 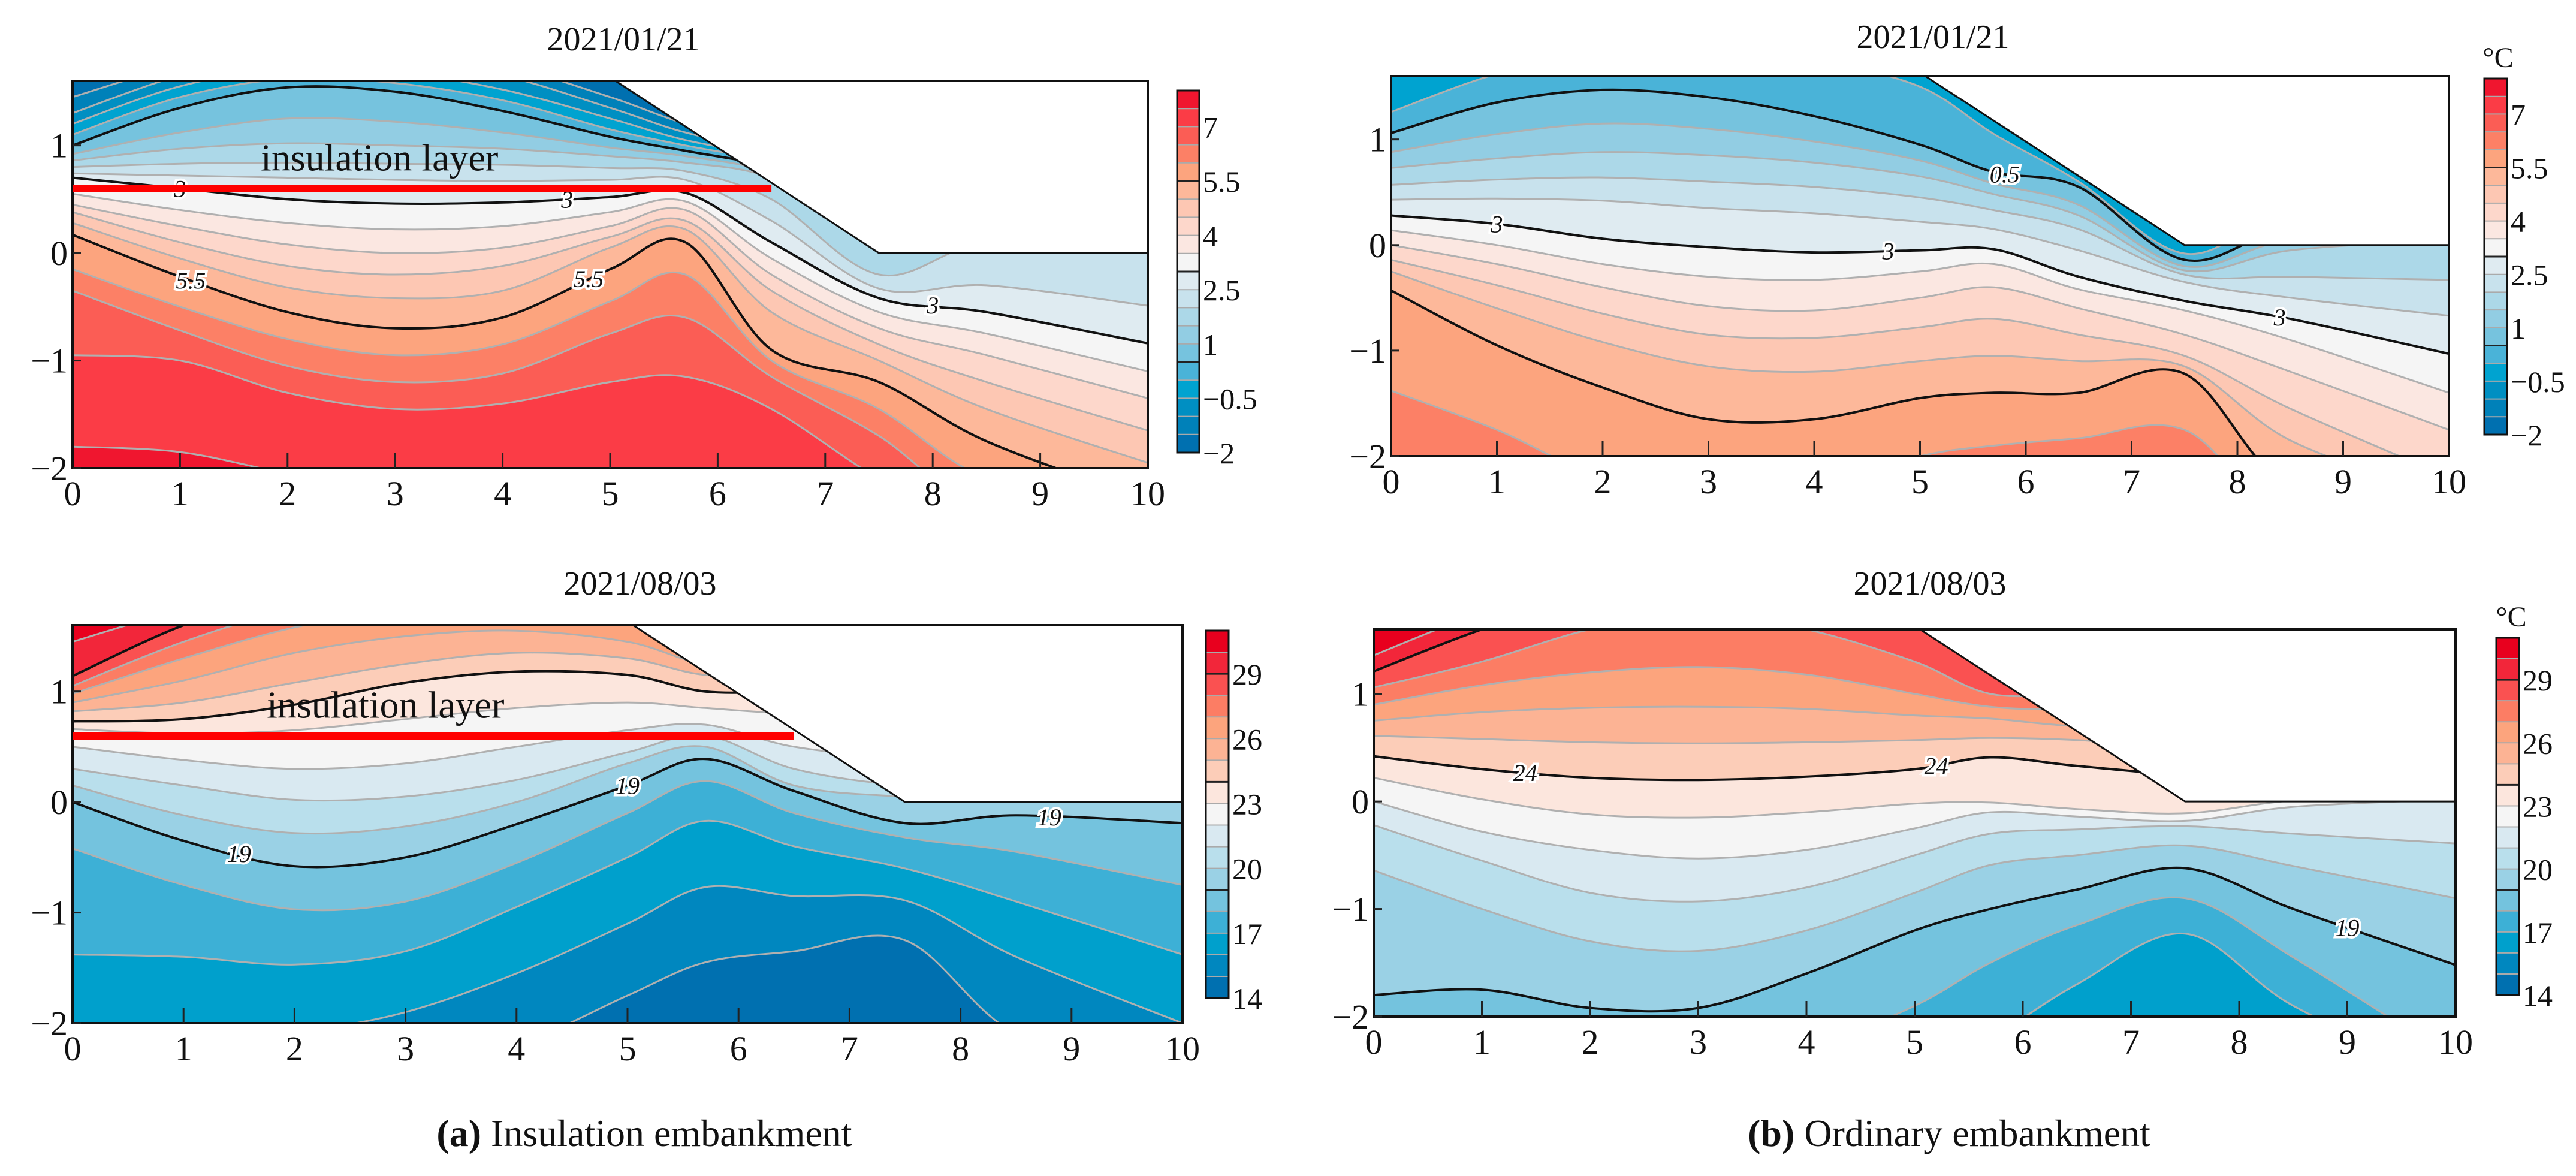 I want to click on x-tick-label: 5, so click(x=1914, y=1042).